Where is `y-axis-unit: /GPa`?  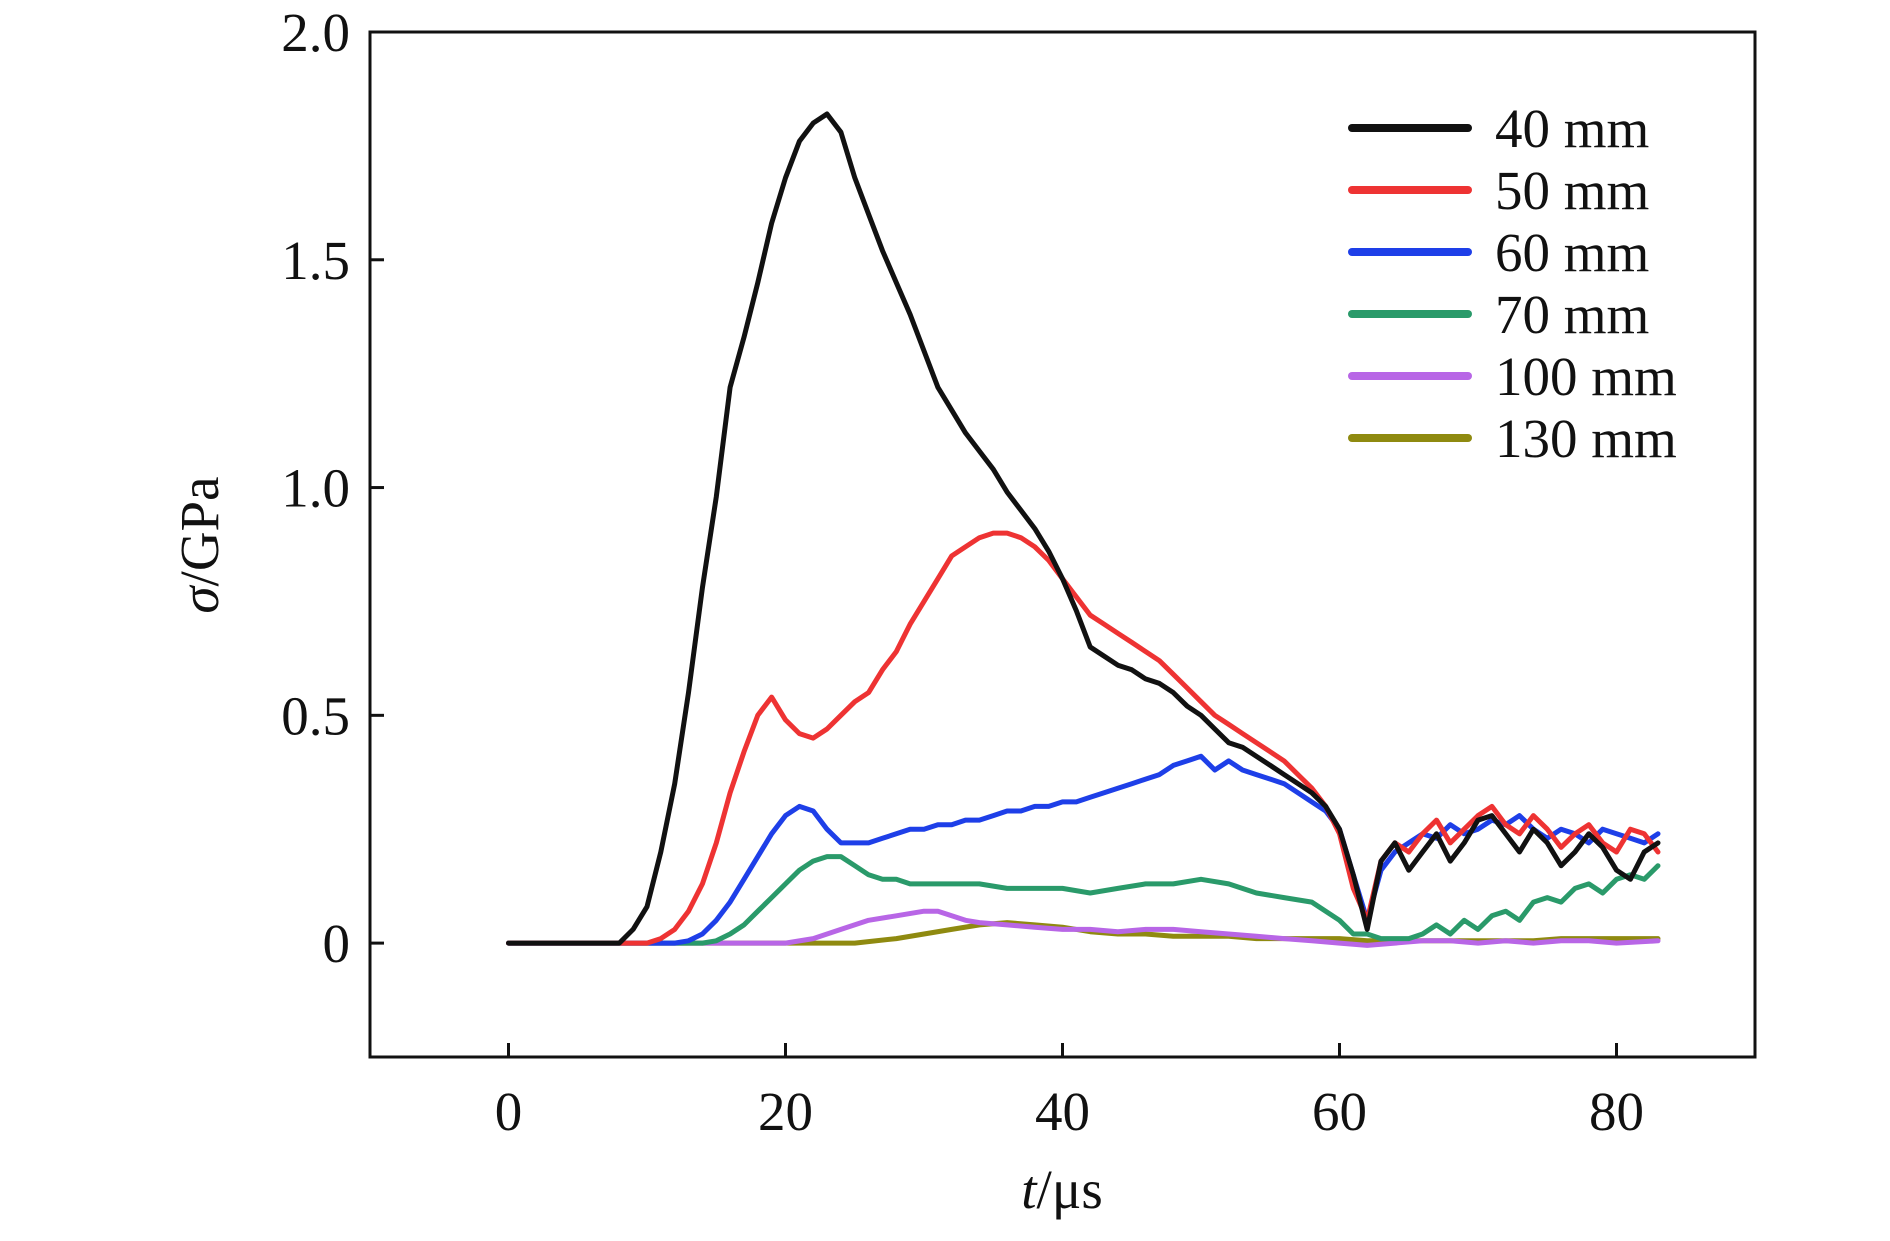
y-axis-unit: /GPa is located at coordinates (199, 531).